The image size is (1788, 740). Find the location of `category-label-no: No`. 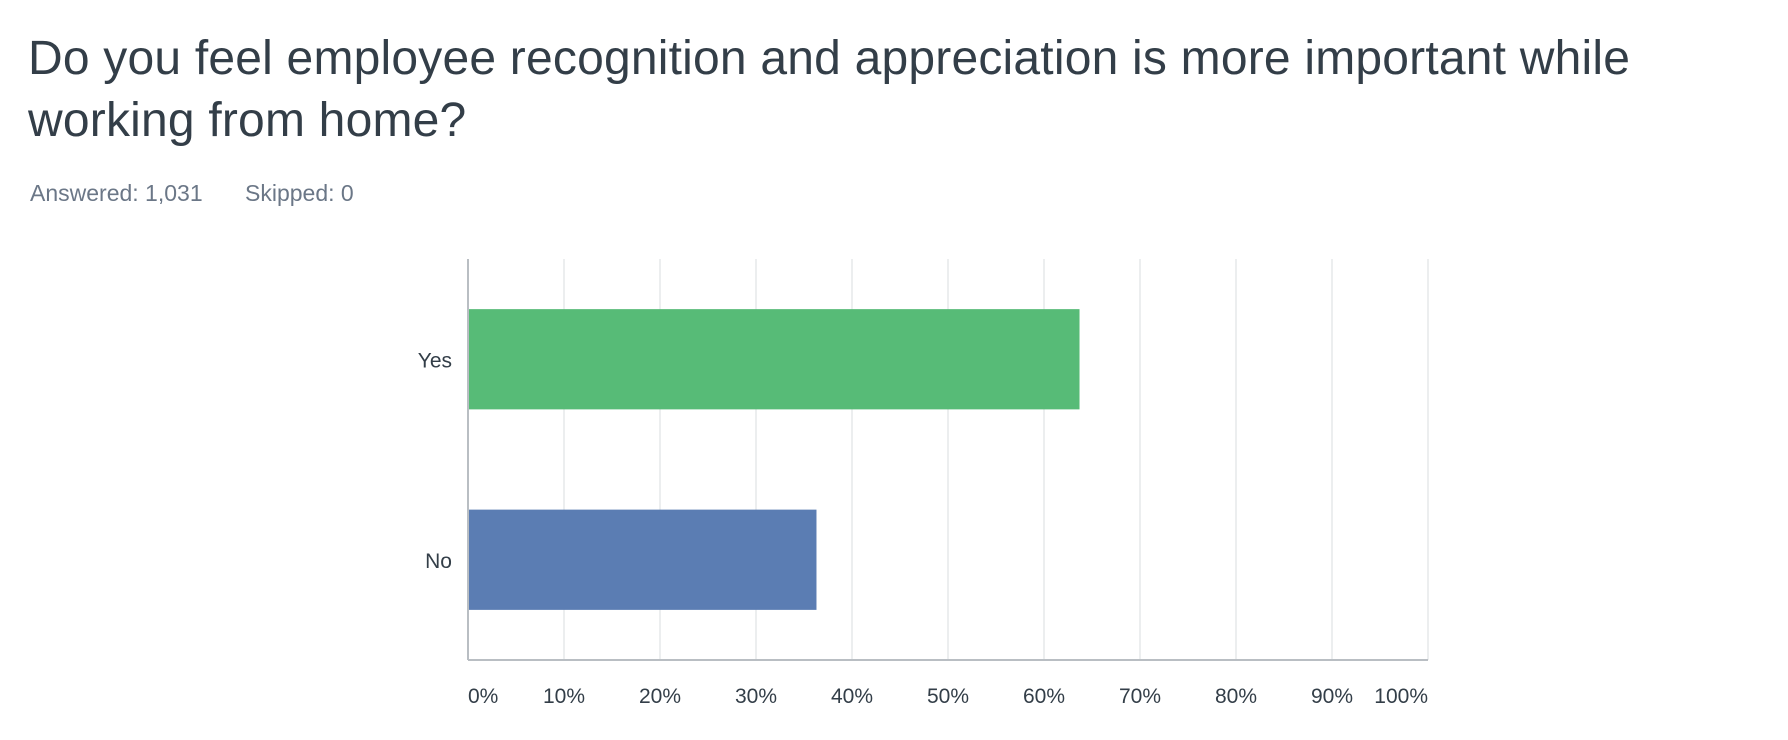

category-label-no: No is located at coordinates (438, 561).